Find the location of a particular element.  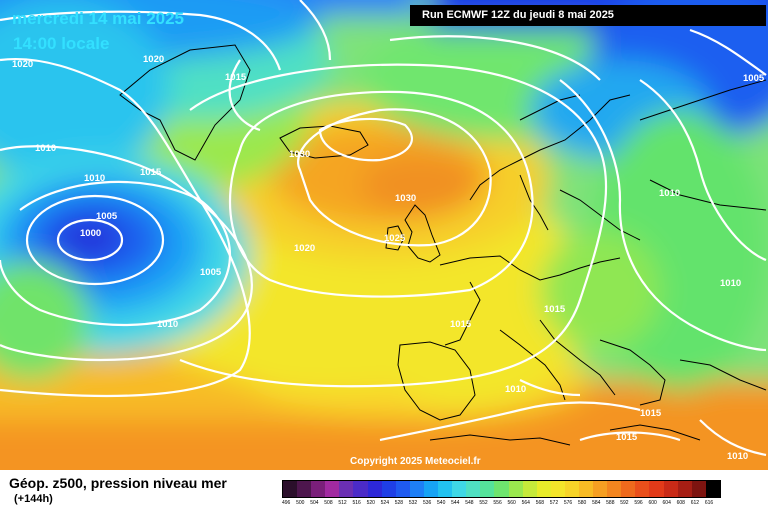

scale-tick-label: 516 is located at coordinates (356, 503).